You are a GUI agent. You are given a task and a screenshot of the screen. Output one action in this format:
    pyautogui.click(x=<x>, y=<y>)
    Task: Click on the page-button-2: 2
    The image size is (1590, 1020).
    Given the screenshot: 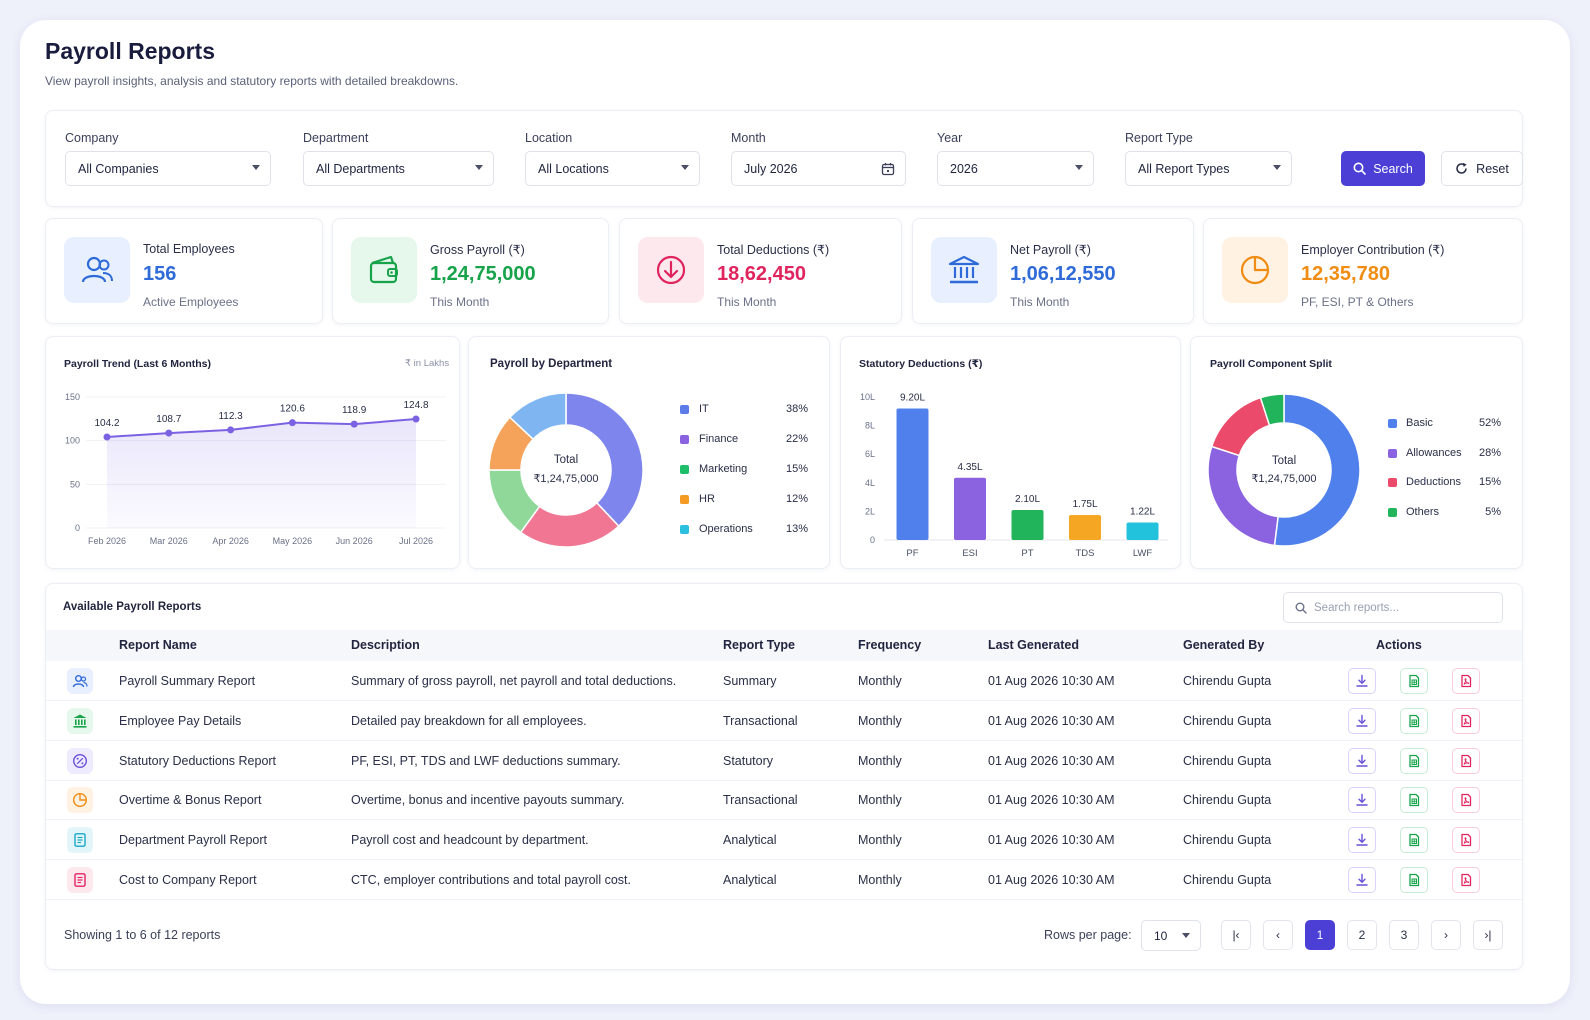 What is the action you would take?
    pyautogui.click(x=1362, y=935)
    